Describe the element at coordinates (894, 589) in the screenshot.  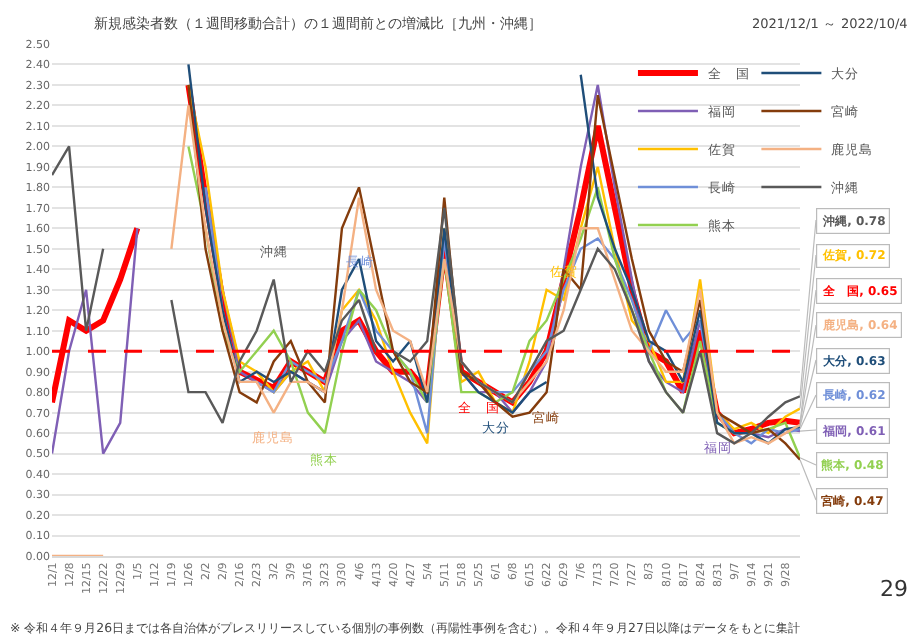
I see `text: 29` at that location.